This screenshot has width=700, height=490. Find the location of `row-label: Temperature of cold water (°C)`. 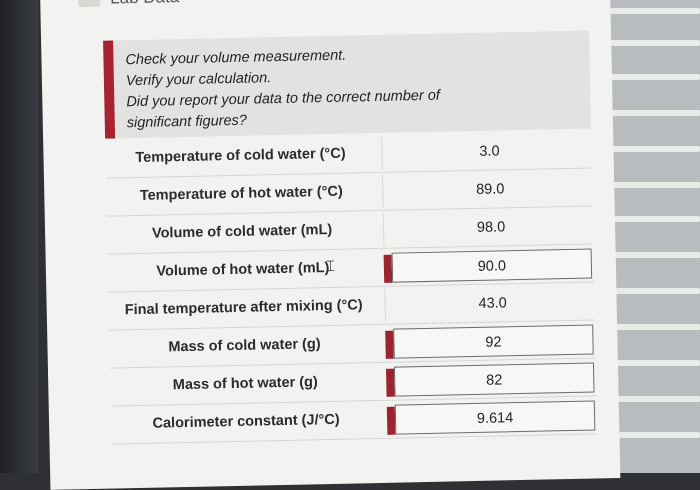

row-label: Temperature of cold water (°C) is located at coordinates (240, 156).